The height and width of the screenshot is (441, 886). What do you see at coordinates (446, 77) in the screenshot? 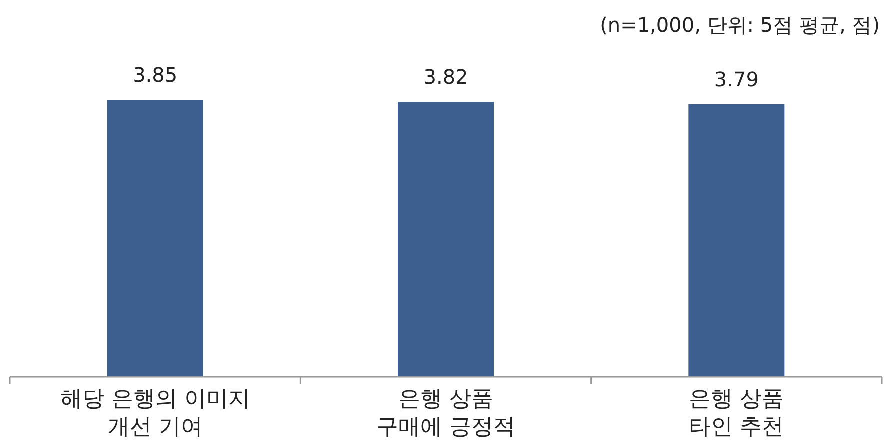
I see `data-label: 3.82` at bounding box center [446, 77].